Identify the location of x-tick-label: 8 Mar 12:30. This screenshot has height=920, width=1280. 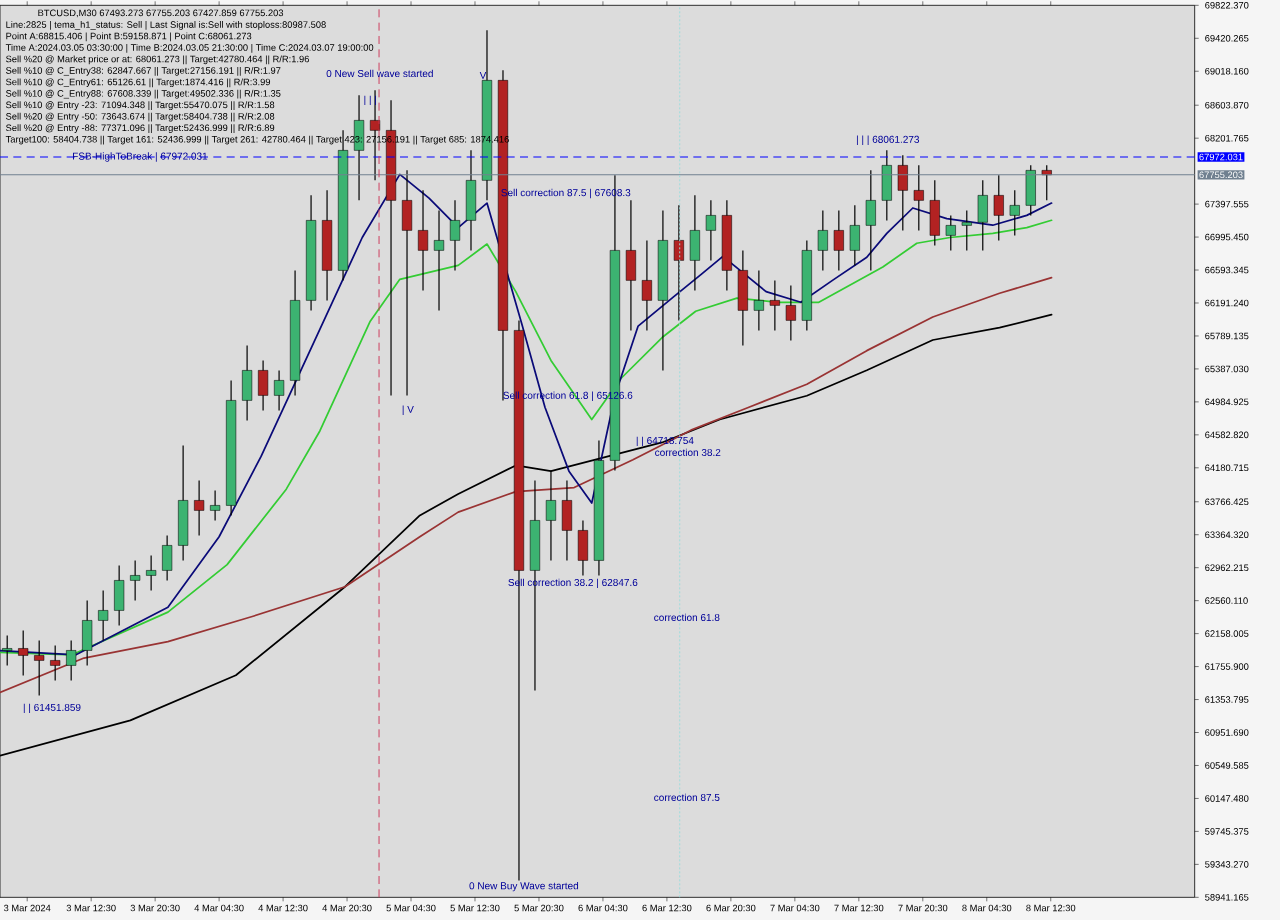
(1051, 908).